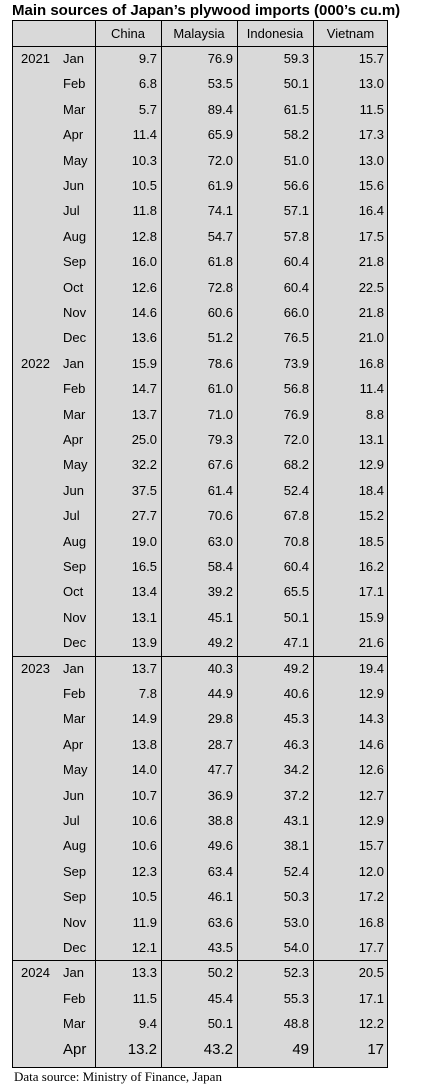 The image size is (436, 1090). What do you see at coordinates (296, 592) in the screenshot?
I see `value-cell: 65.5` at bounding box center [296, 592].